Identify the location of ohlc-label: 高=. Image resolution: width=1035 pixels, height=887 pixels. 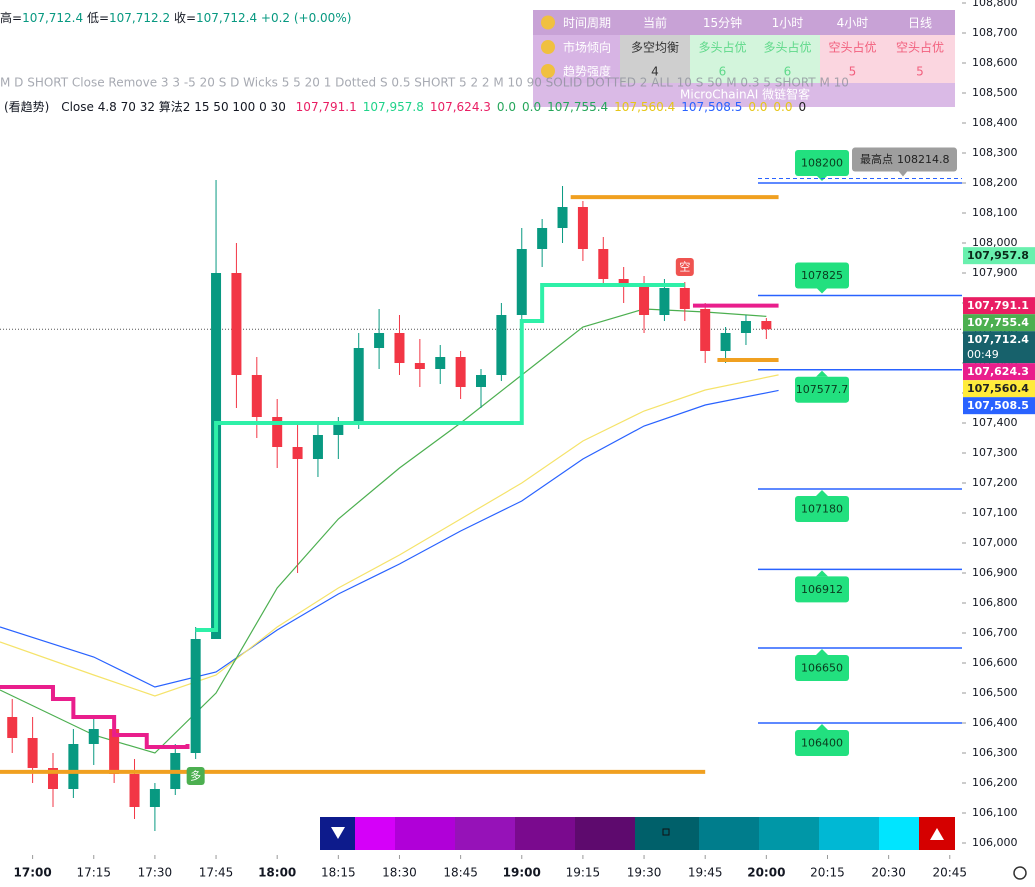
(11, 17).